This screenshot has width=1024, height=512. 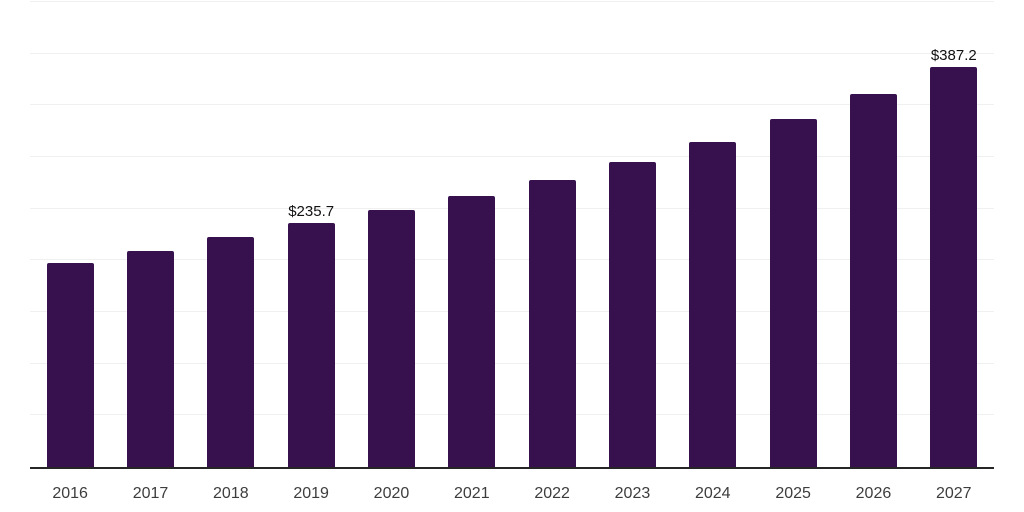 What do you see at coordinates (311, 493) in the screenshot?
I see `x-tick-label-2019: 2019` at bounding box center [311, 493].